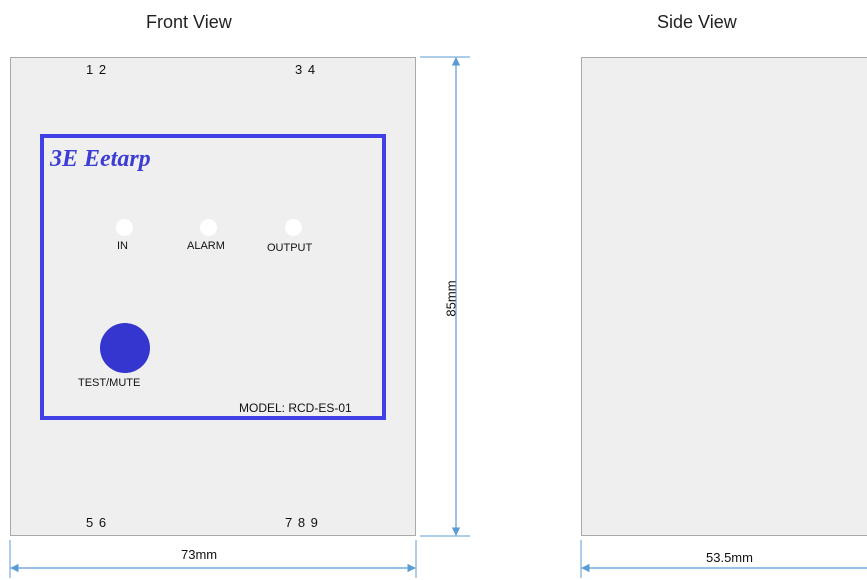  Describe the element at coordinates (290, 248) in the screenshot. I see `led-label-output: OUTPUT` at that location.